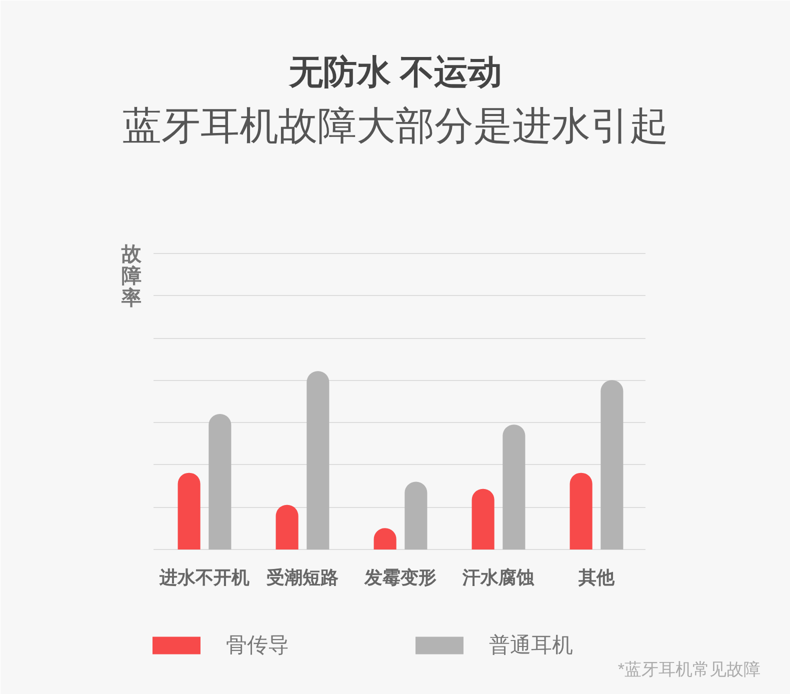 This screenshot has height=694, width=790. What do you see at coordinates (302, 578) in the screenshot?
I see `x-tick-label: 受潮短路` at bounding box center [302, 578].